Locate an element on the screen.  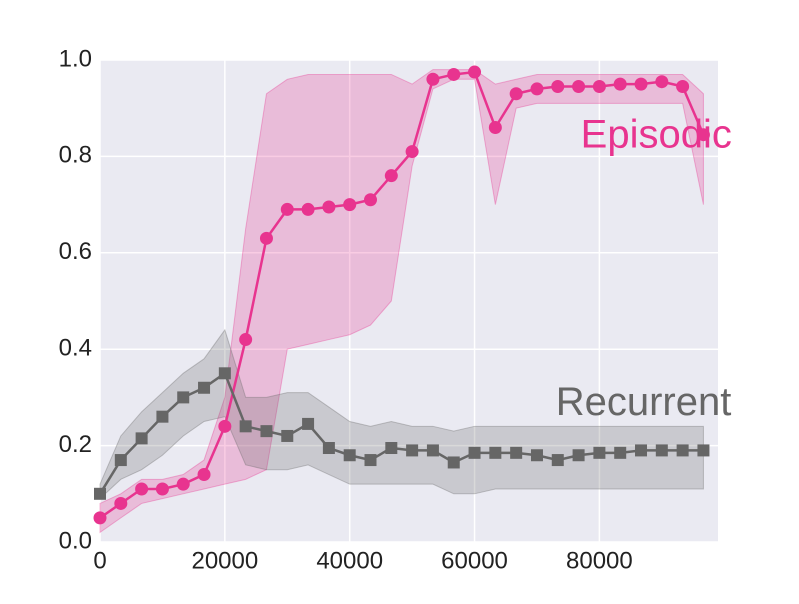
x-tick-label: 40000 is located at coordinates (349, 560).